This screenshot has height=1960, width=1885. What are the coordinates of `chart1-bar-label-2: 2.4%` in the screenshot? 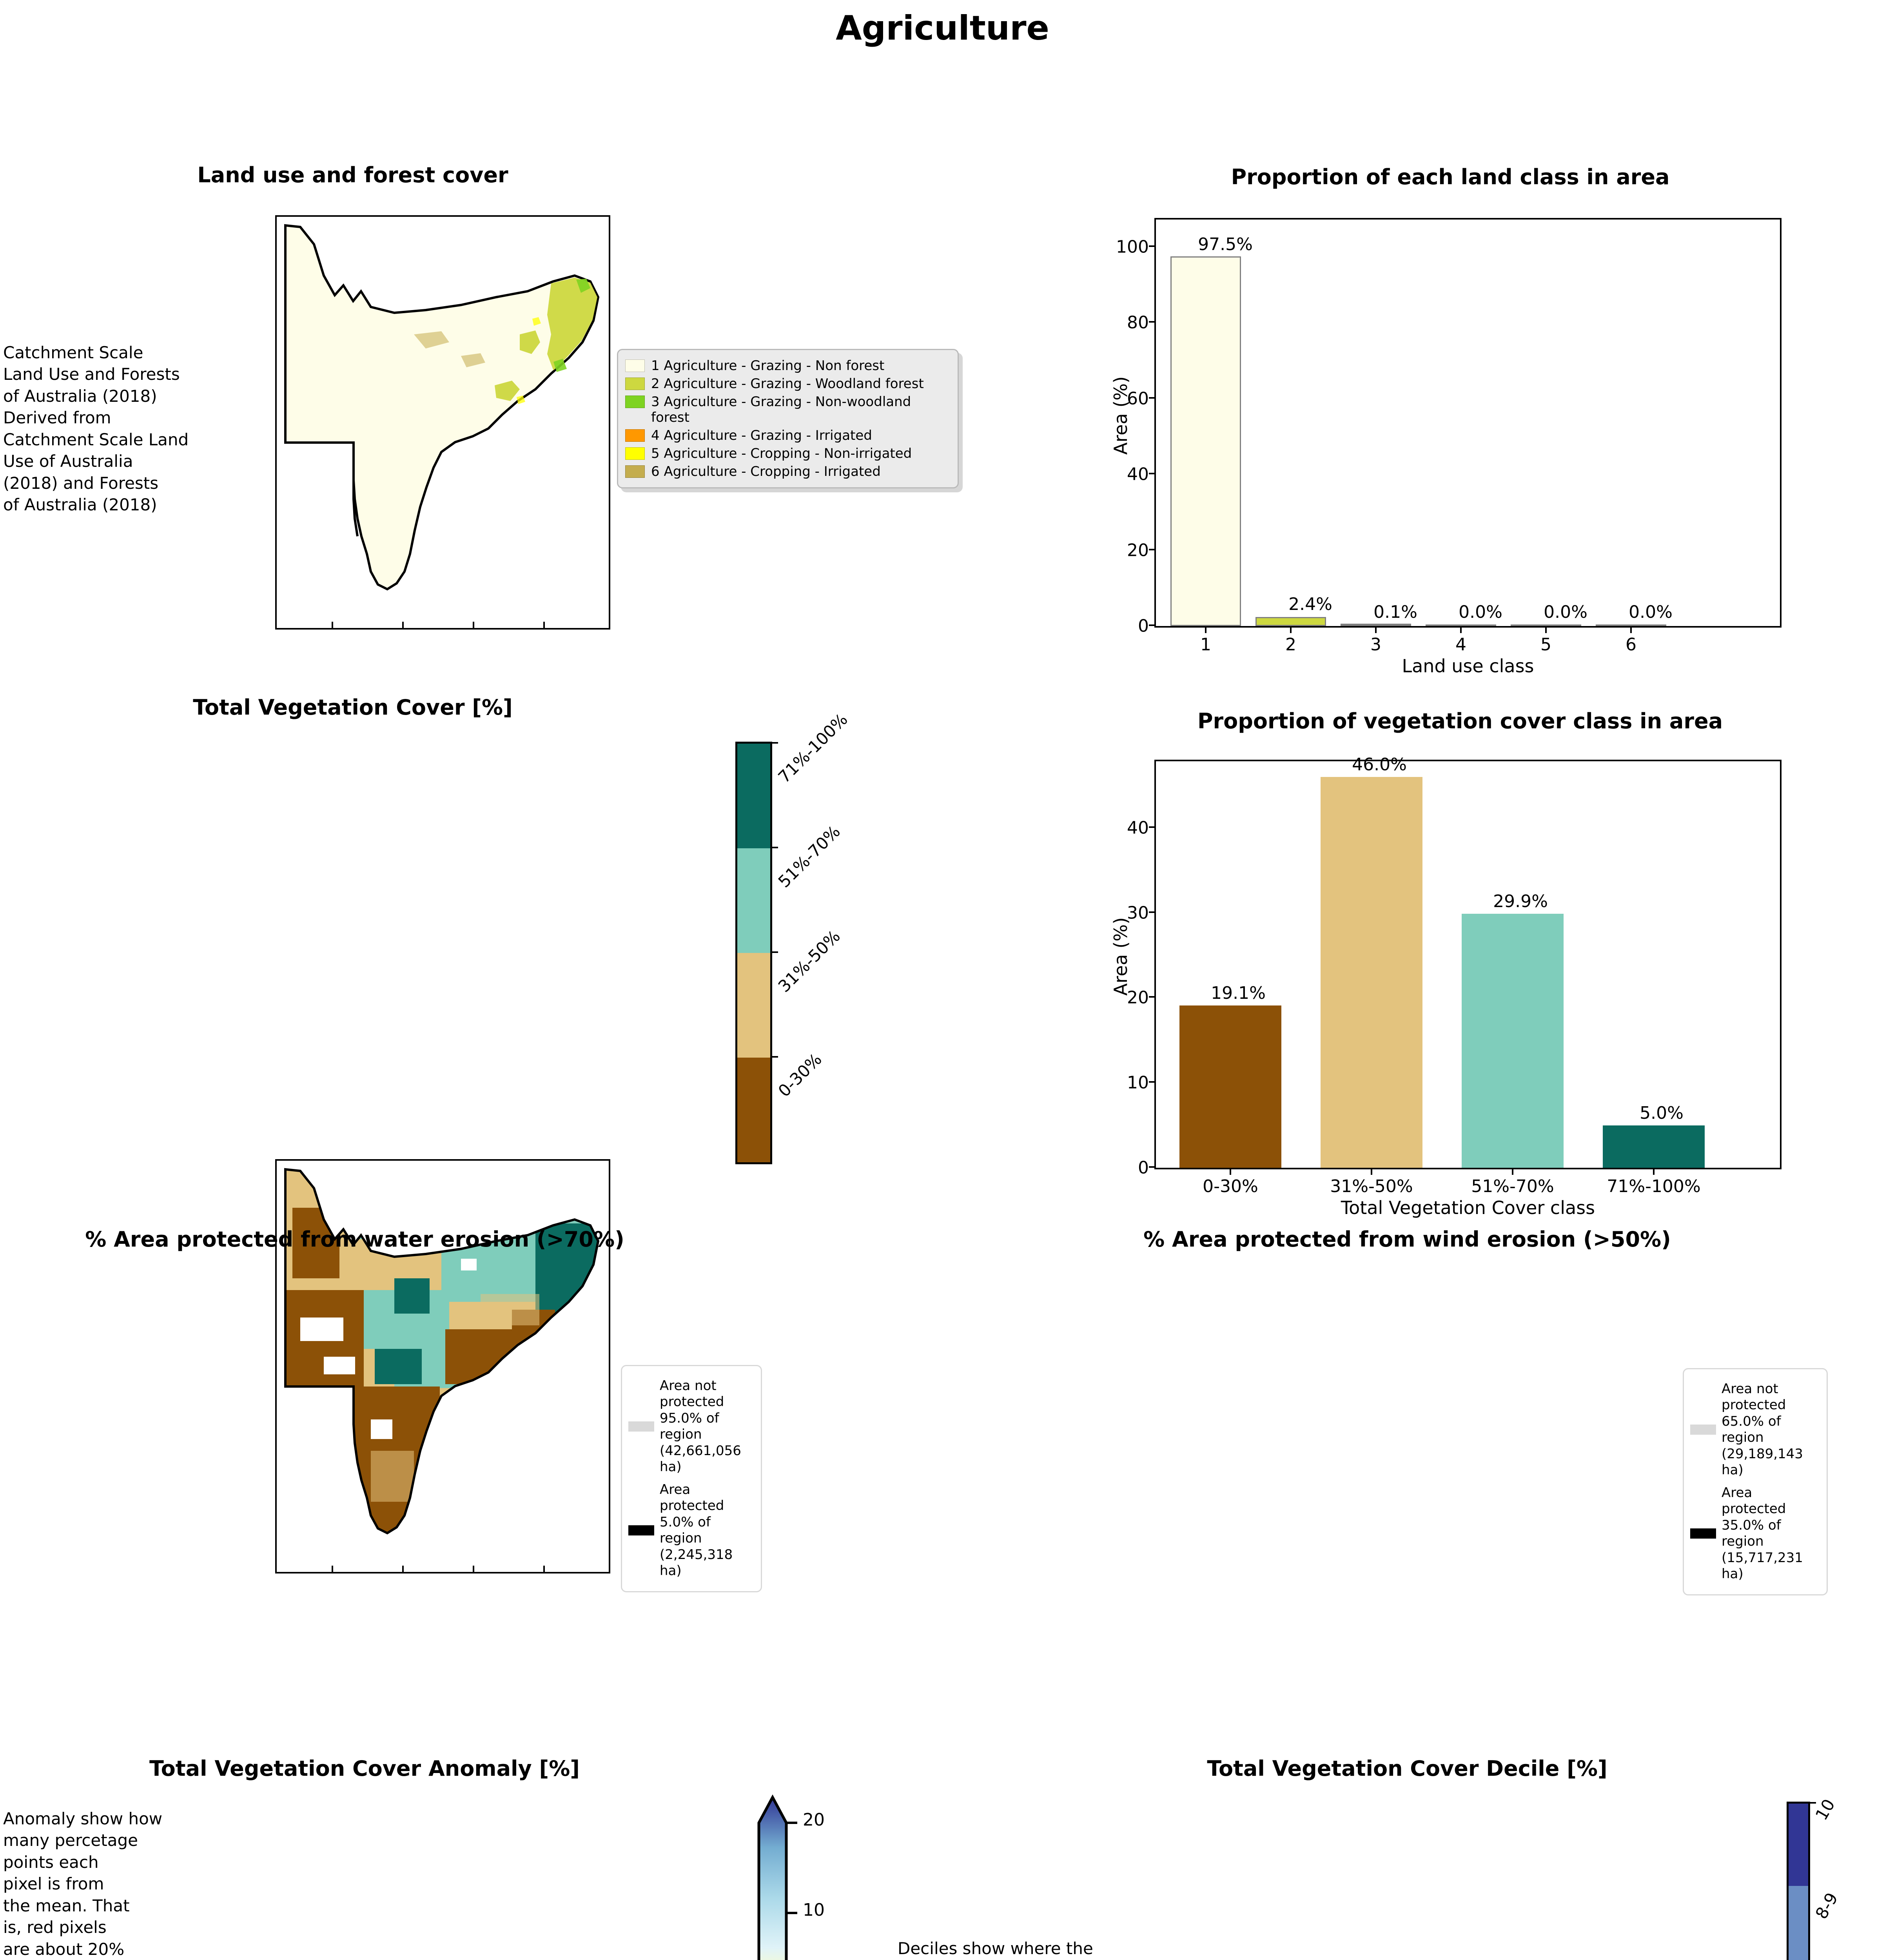 It's located at (1310, 604).